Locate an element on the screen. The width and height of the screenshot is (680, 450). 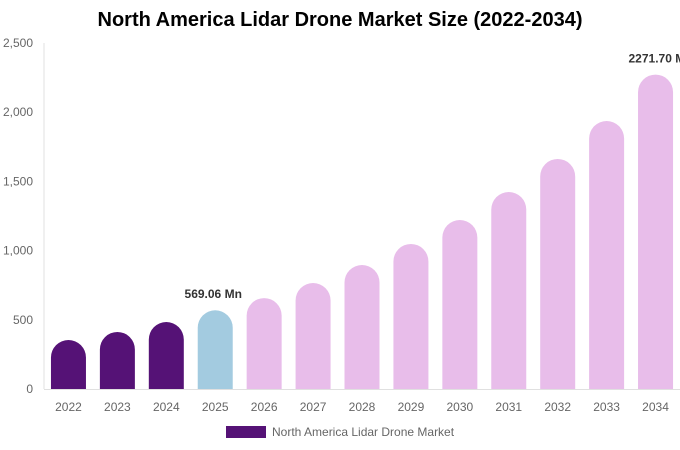
y-tick-label: 0 is located at coordinates (29, 389).